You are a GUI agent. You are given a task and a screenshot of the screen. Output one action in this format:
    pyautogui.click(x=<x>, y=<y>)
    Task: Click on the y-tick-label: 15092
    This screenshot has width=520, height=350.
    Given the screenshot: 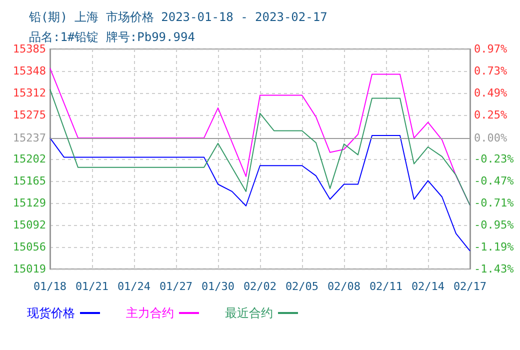 What is the action you would take?
    pyautogui.click(x=29, y=225)
    